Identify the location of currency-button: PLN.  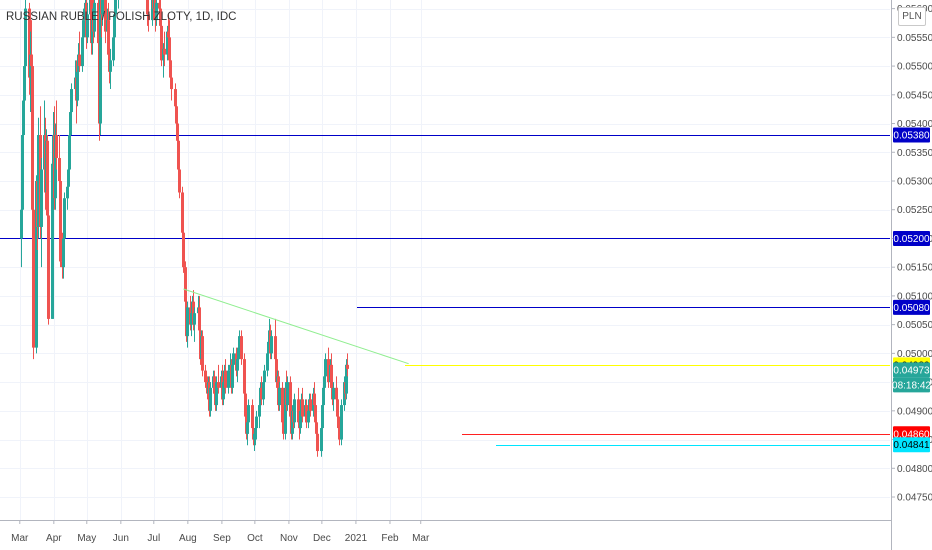
(912, 16).